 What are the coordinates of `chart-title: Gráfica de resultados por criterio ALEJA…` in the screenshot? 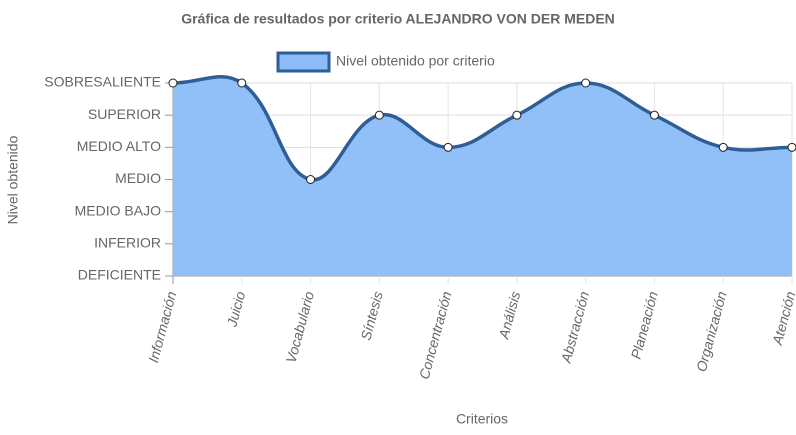 It's located at (398, 19).